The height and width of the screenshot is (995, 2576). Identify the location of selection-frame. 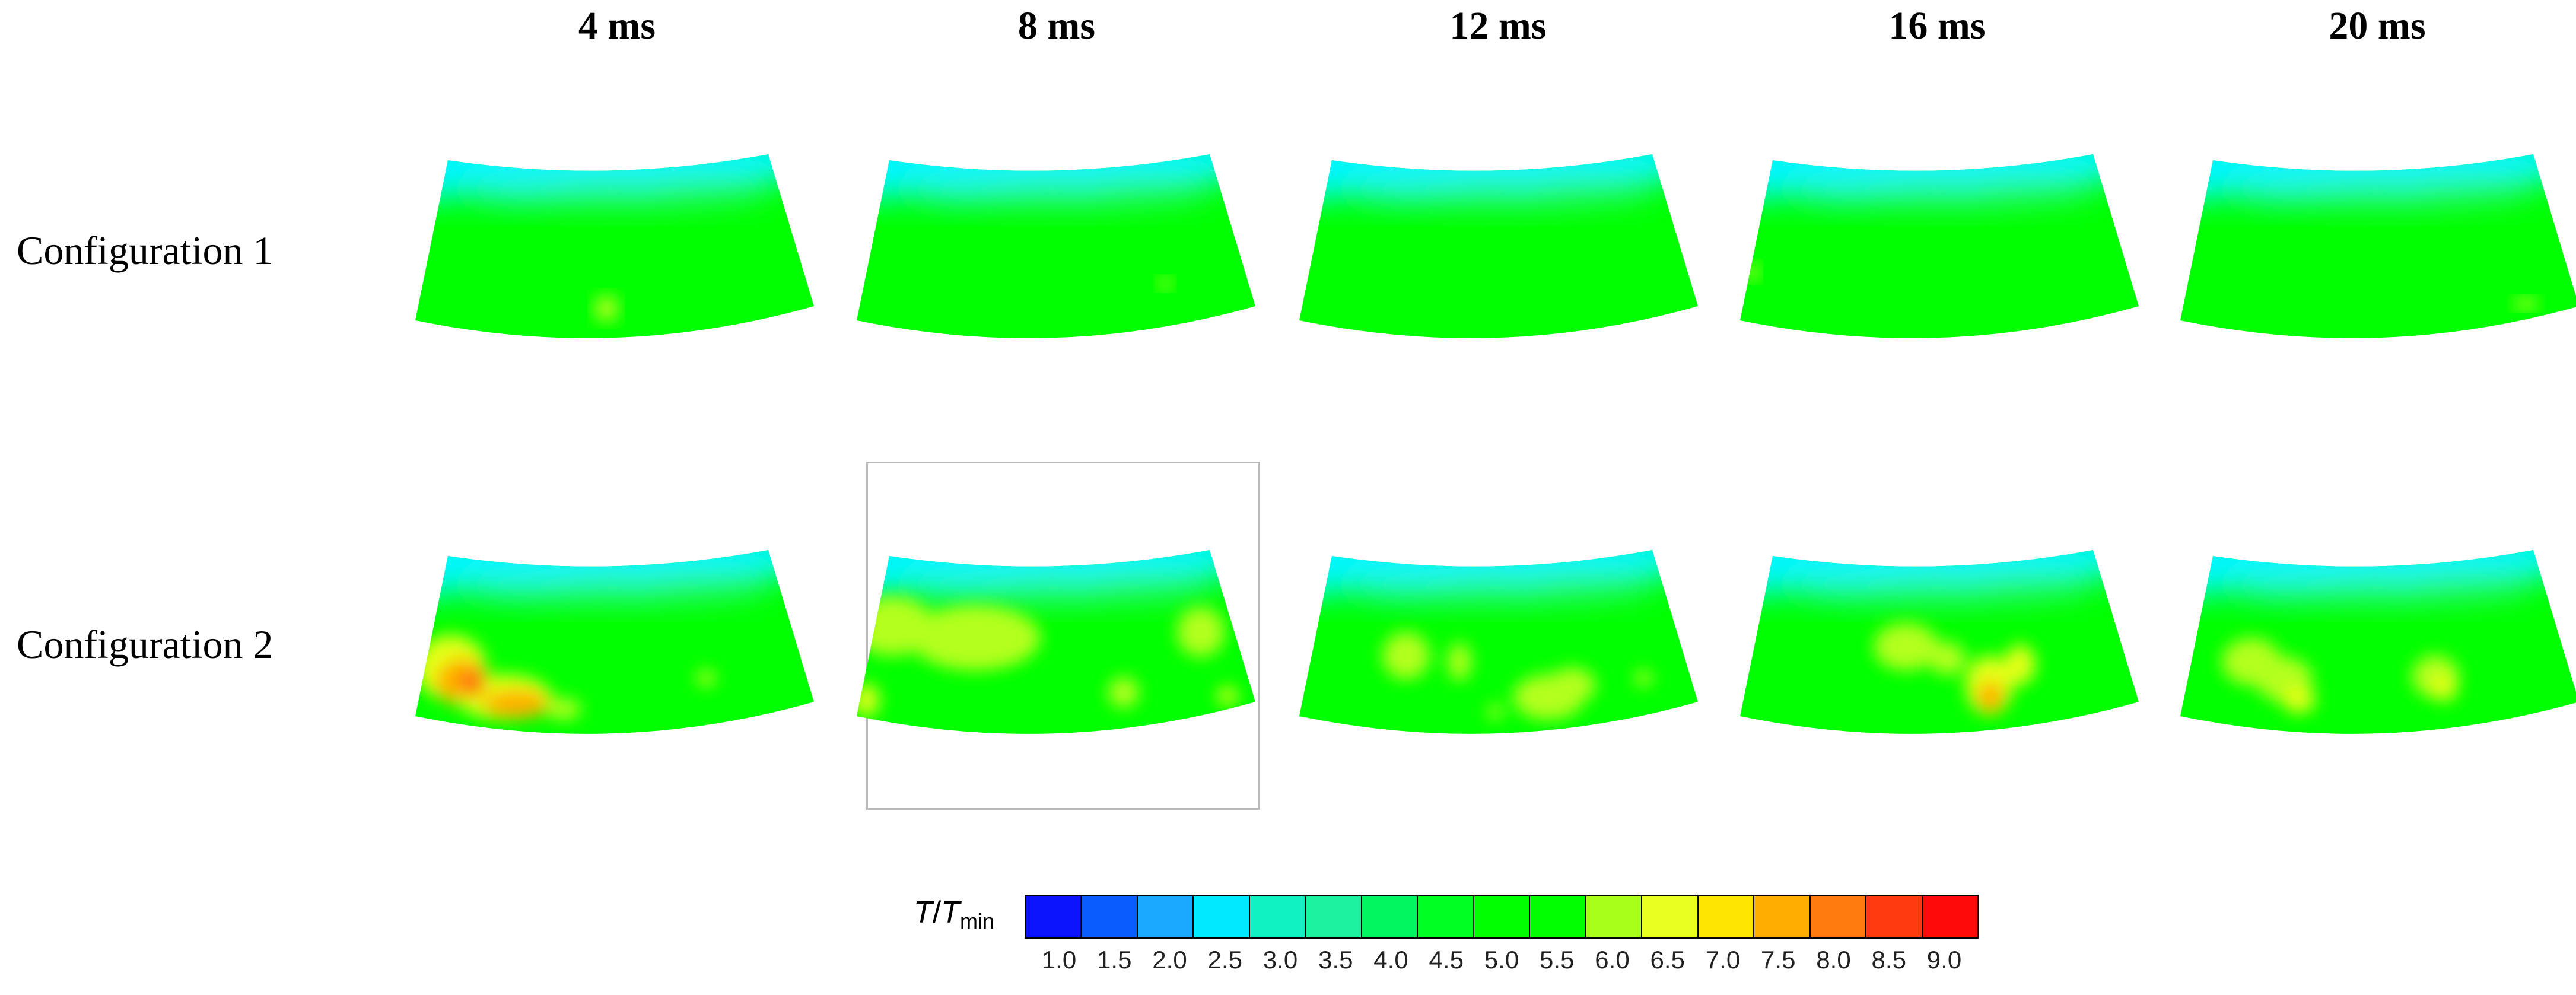
(1063, 636).